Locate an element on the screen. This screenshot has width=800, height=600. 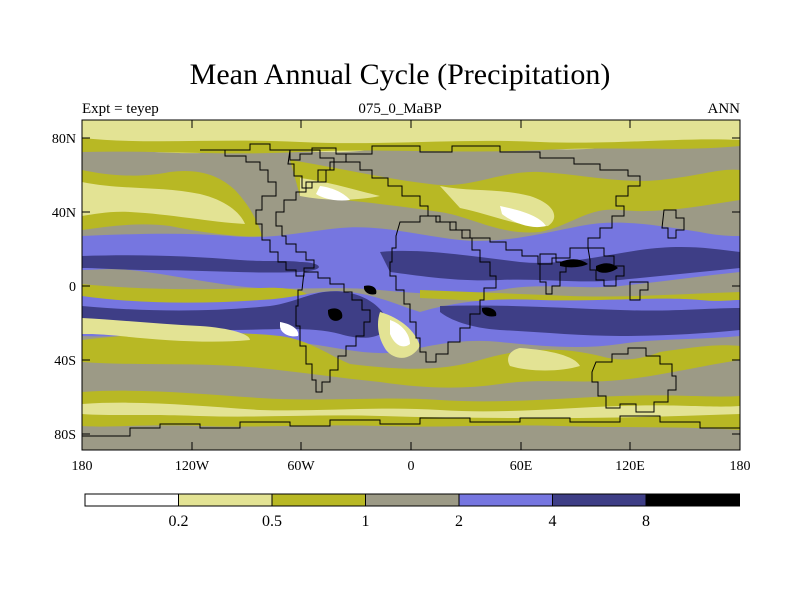
lon-label-180e: 180 is located at coordinates (740, 466).